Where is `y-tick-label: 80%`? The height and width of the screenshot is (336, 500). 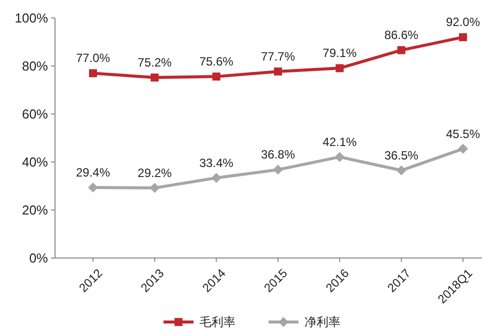 y-tick-label: 80% is located at coordinates (35, 66).